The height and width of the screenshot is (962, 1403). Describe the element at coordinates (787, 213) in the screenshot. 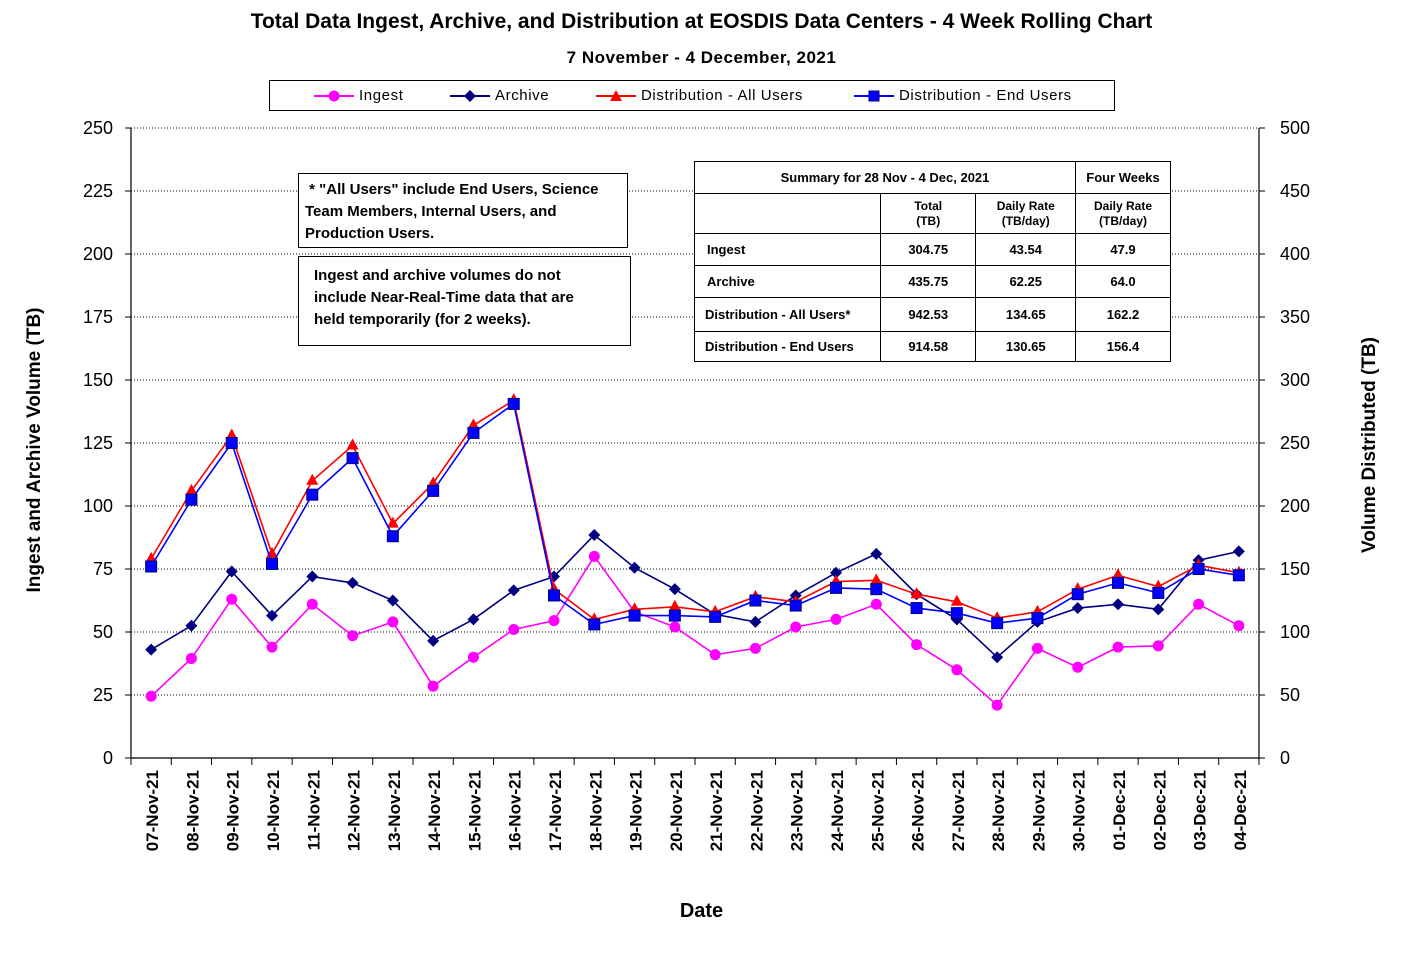

I see `summary-blank-cell` at that location.